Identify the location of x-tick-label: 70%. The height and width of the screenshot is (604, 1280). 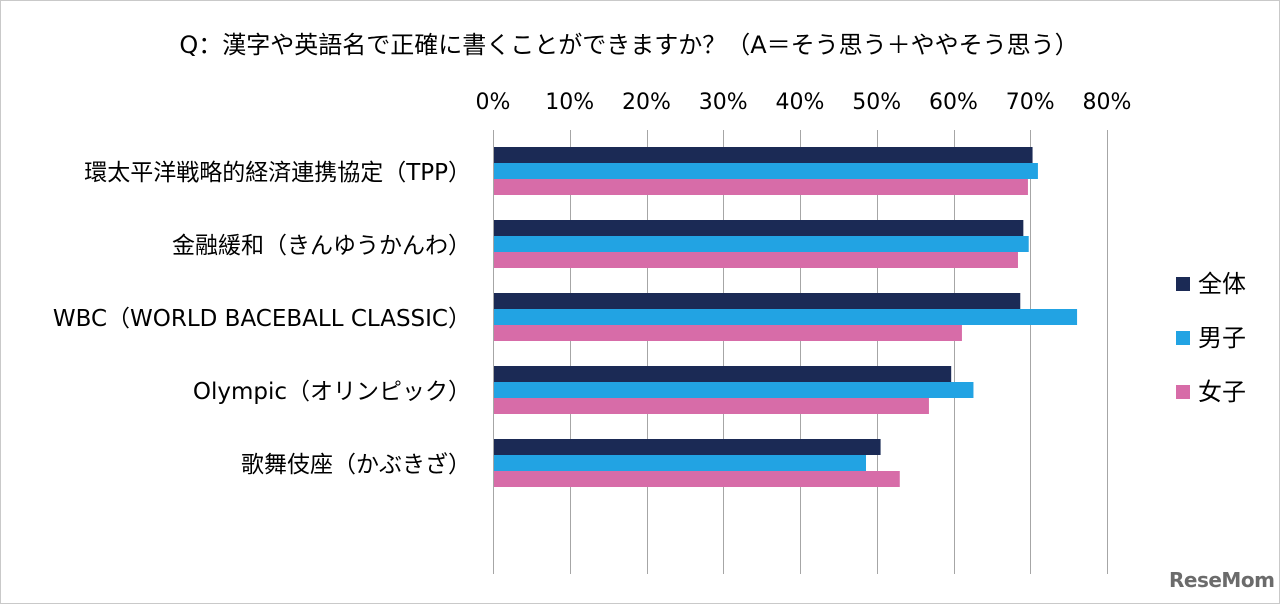
(1030, 102).